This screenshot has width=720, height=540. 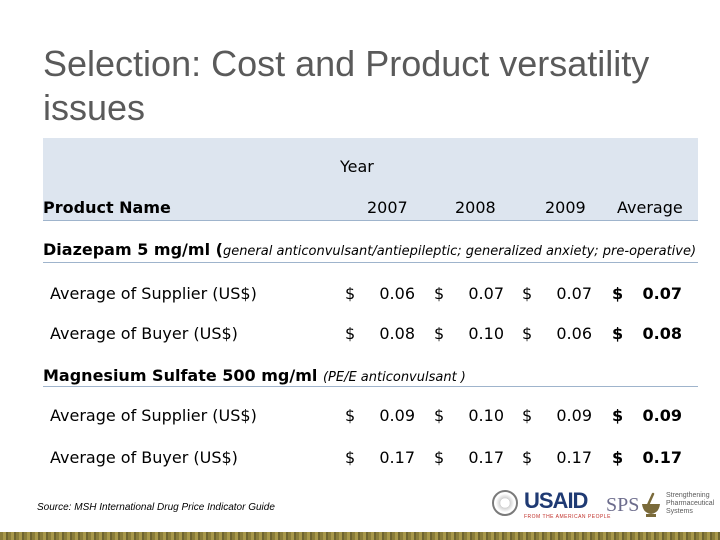 What do you see at coordinates (133, 249) in the screenshot?
I see `product-name: Diazepam 5 mg/ml (` at bounding box center [133, 249].